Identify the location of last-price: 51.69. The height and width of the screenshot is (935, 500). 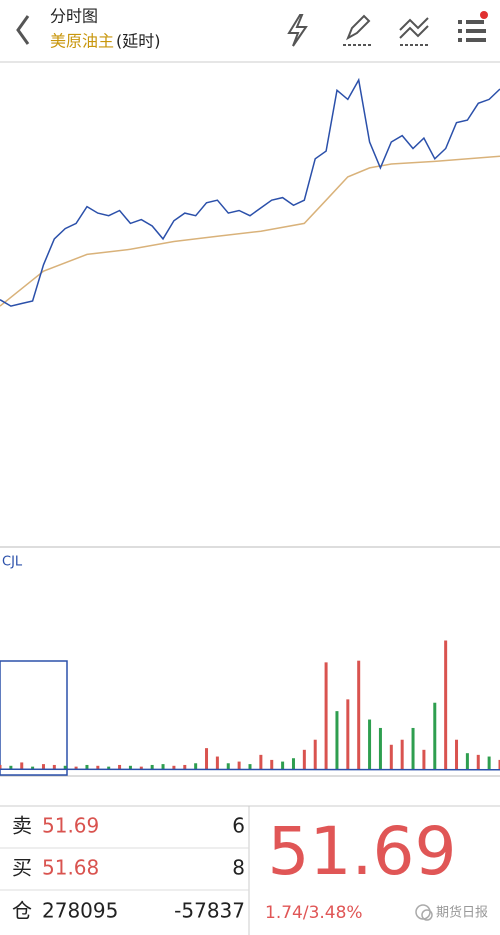
(362, 851).